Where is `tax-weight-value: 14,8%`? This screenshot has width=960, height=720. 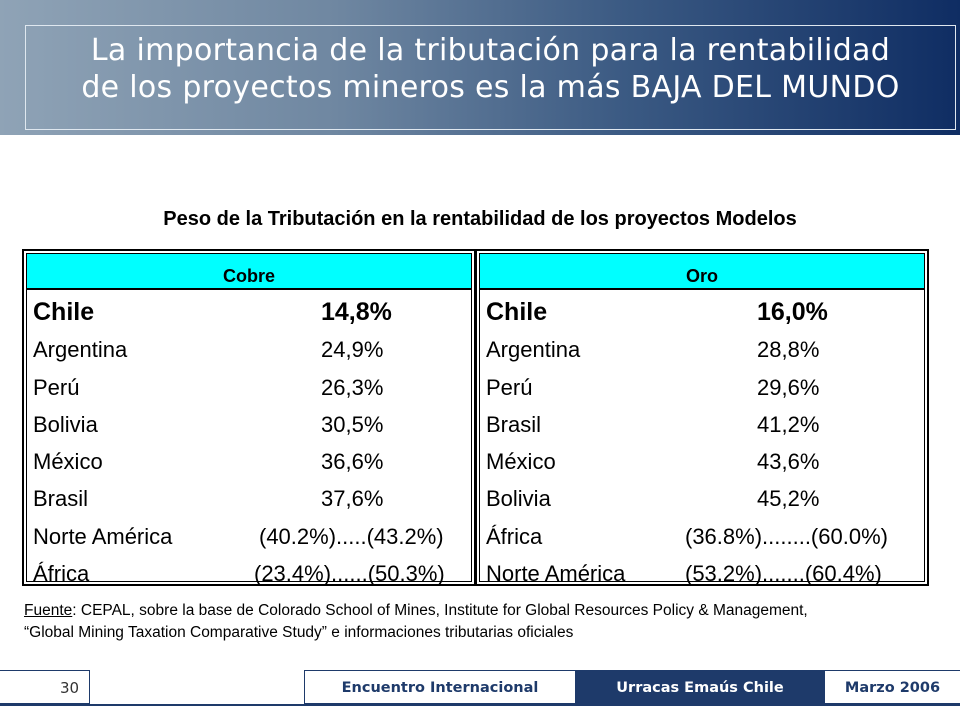 tax-weight-value: 14,8% is located at coordinates (356, 312).